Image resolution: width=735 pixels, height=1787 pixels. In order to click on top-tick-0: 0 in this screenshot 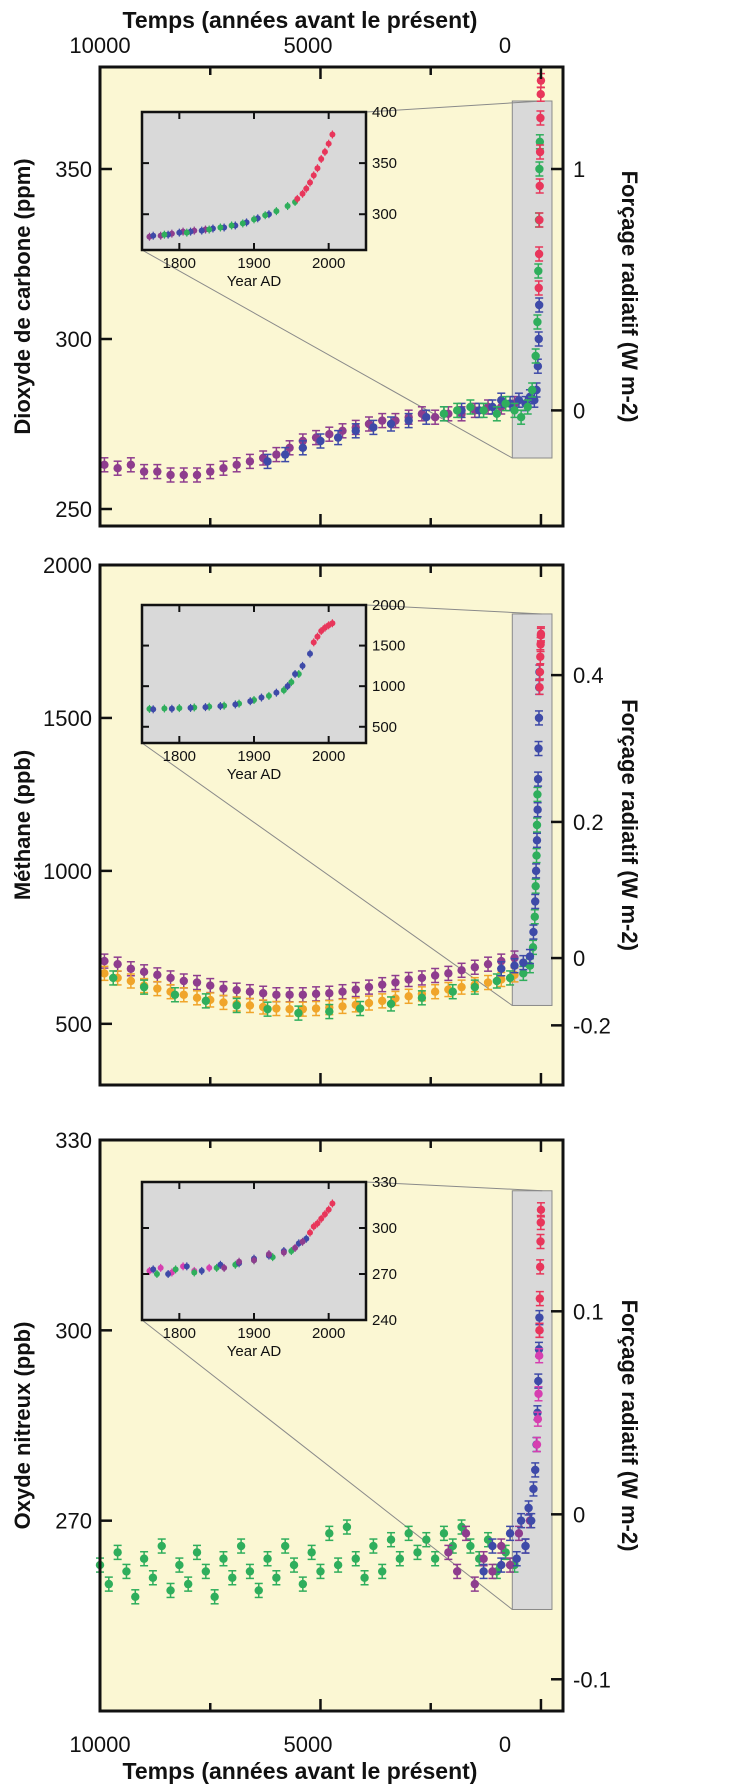, I will do `click(505, 45)`.